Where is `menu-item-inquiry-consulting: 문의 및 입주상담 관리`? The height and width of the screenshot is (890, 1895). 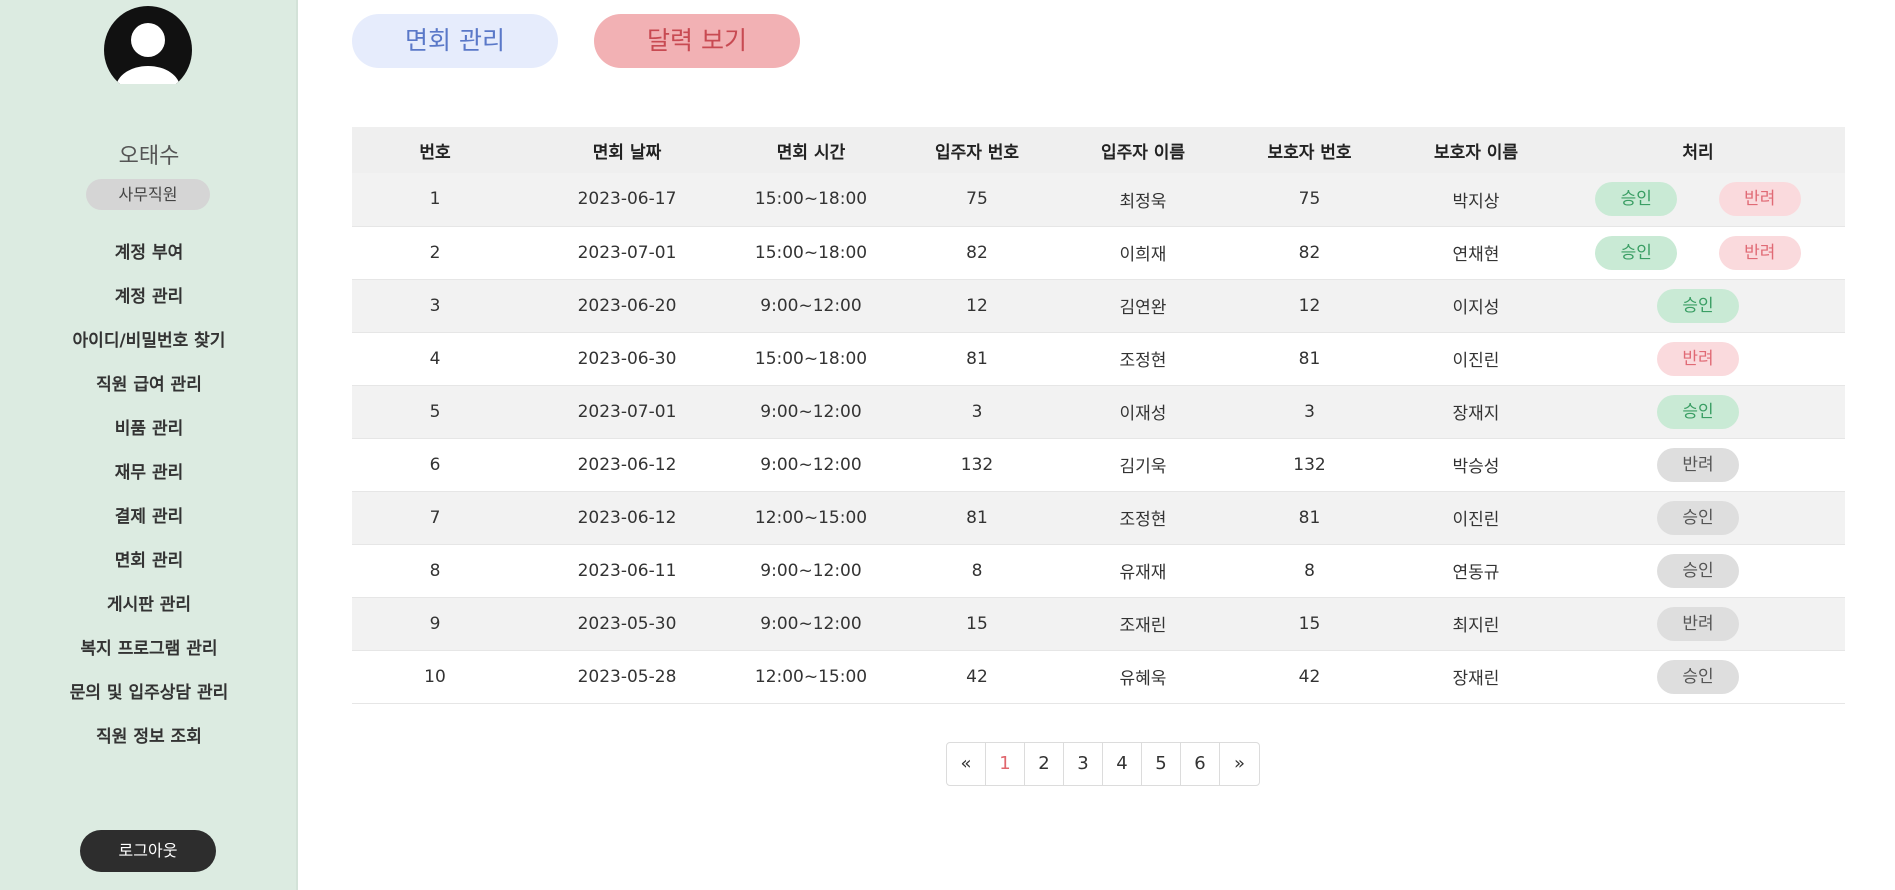 menu-item-inquiry-consulting: 문의 및 입주상담 관리 is located at coordinates (149, 693).